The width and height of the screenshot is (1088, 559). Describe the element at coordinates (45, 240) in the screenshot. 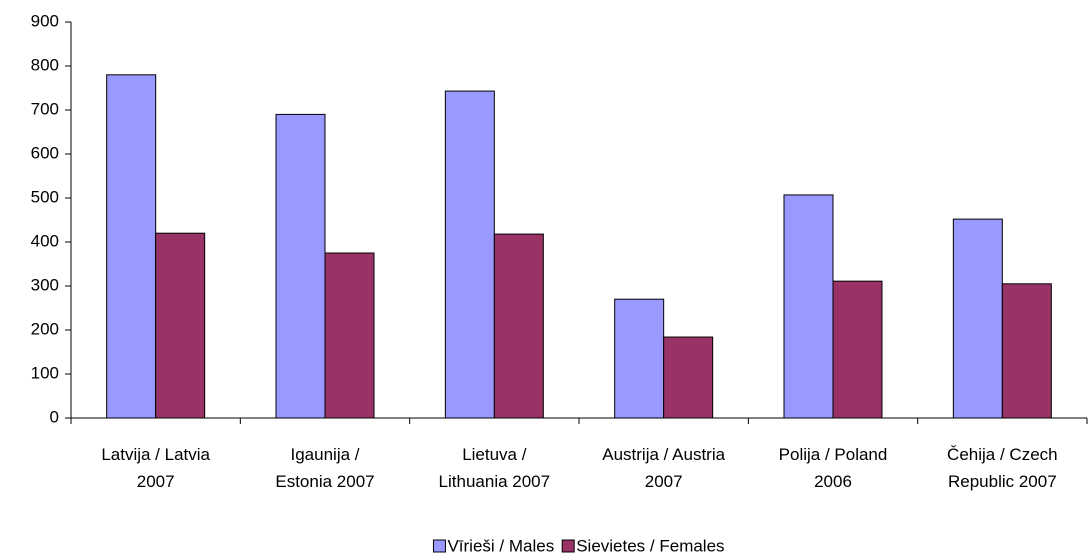

I see `y-tick-label: 400` at that location.